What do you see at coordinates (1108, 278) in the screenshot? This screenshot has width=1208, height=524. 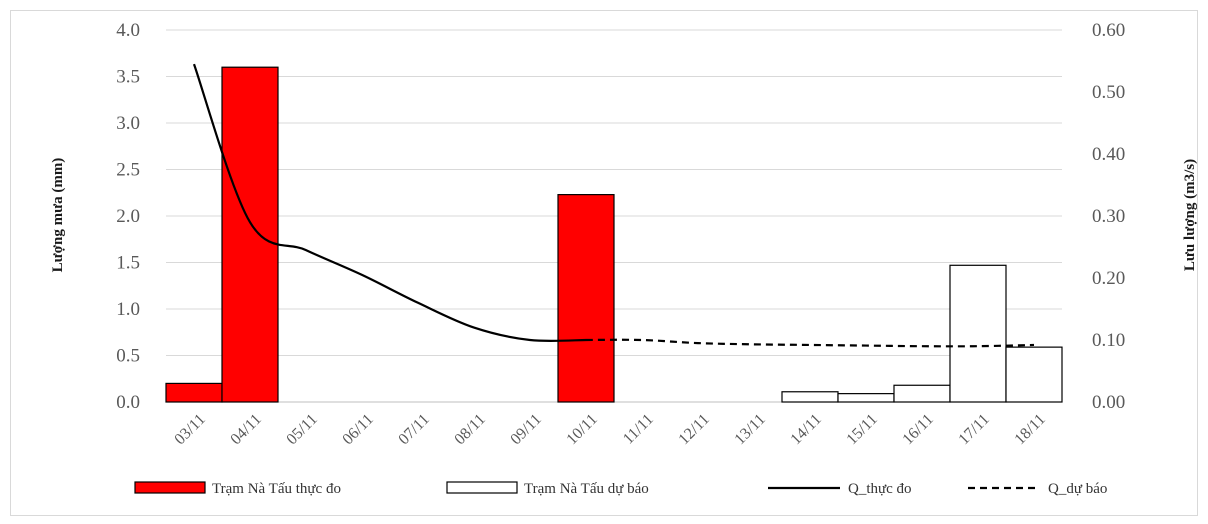 I see `y2-tick-label: 0.20` at bounding box center [1108, 278].